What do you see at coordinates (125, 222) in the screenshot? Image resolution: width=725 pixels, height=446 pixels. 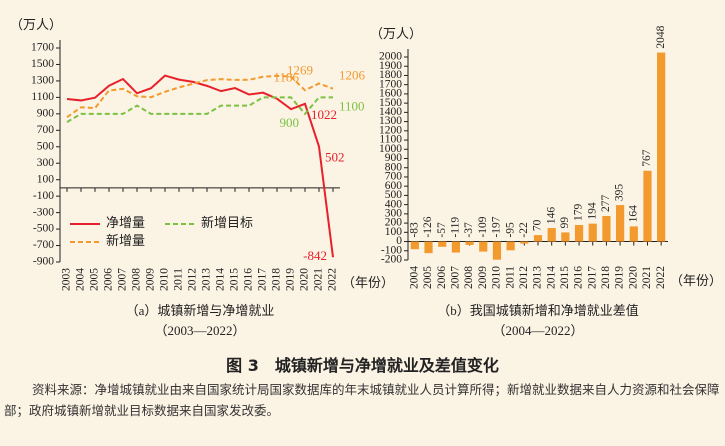 I see `legend-label: 净增量` at bounding box center [125, 222].